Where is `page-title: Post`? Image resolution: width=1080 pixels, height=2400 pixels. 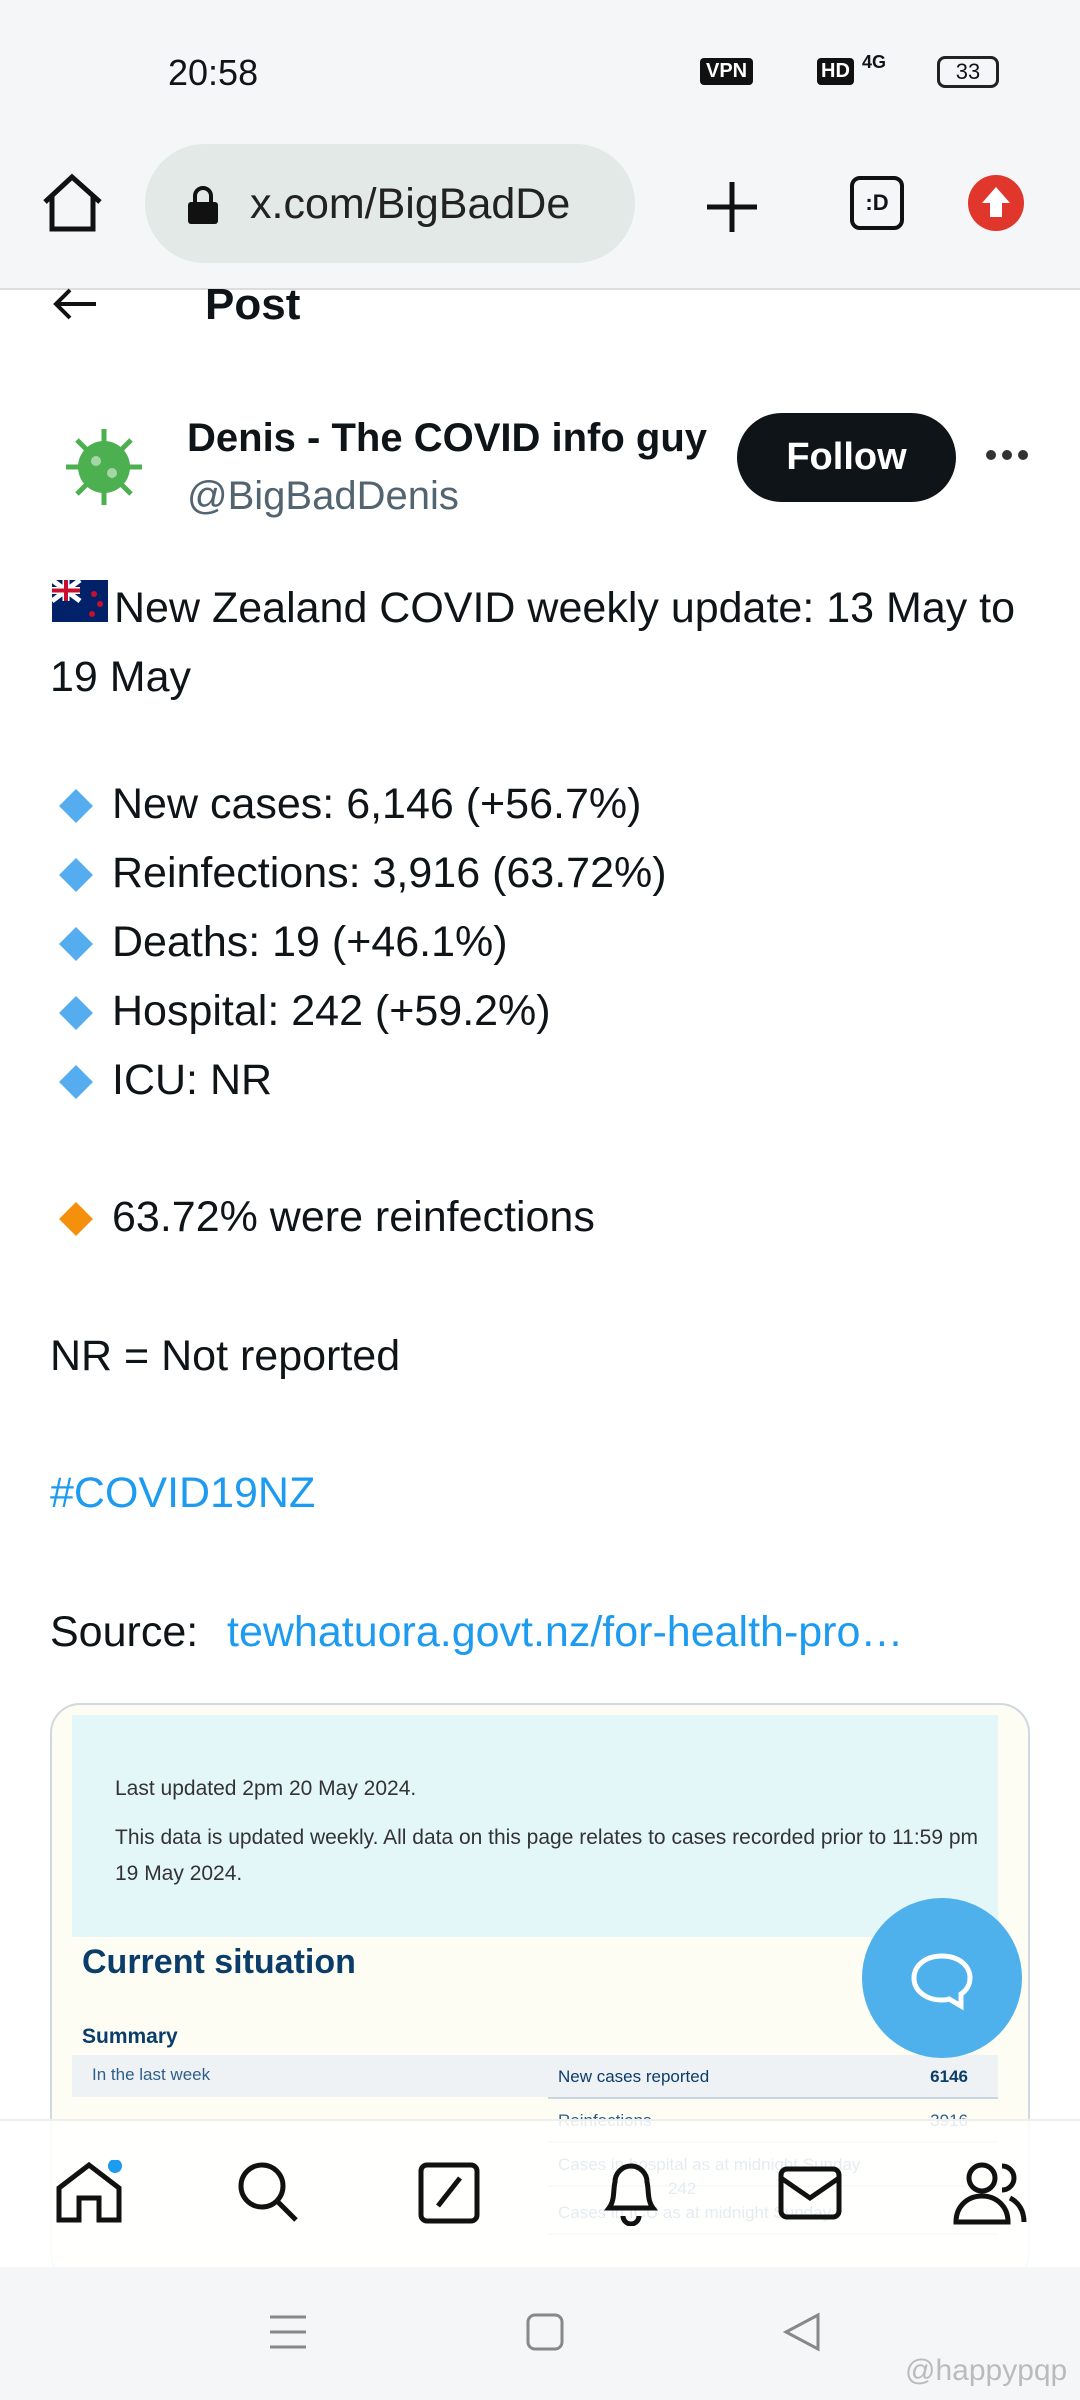 page-title: Post is located at coordinates (253, 304).